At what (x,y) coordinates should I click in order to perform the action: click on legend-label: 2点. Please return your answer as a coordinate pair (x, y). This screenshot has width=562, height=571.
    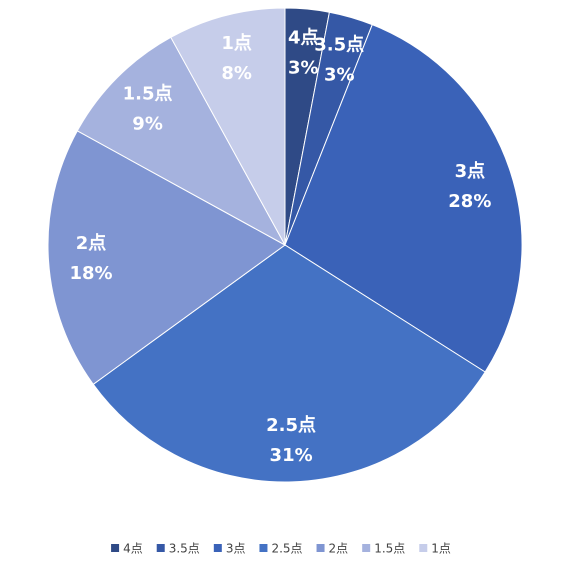
    Looking at the image, I should click on (339, 549).